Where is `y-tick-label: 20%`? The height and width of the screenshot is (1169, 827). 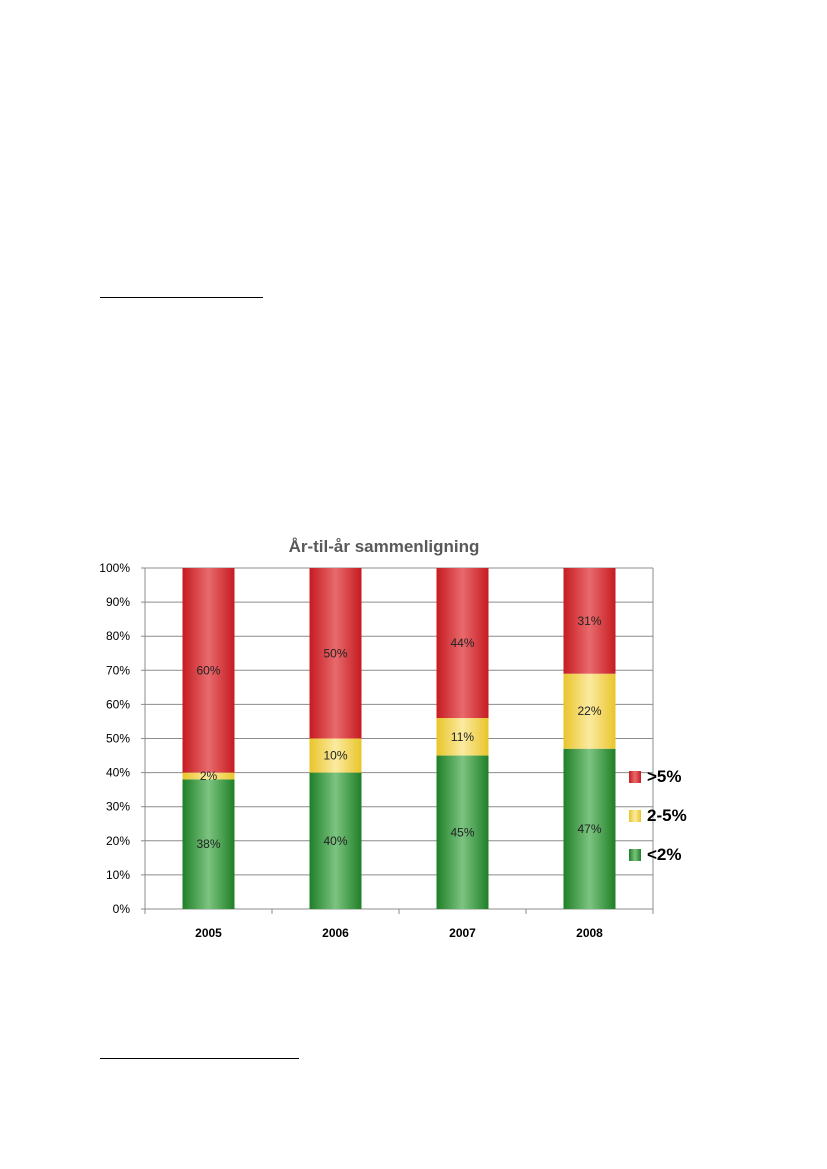 y-tick-label: 20% is located at coordinates (118, 841).